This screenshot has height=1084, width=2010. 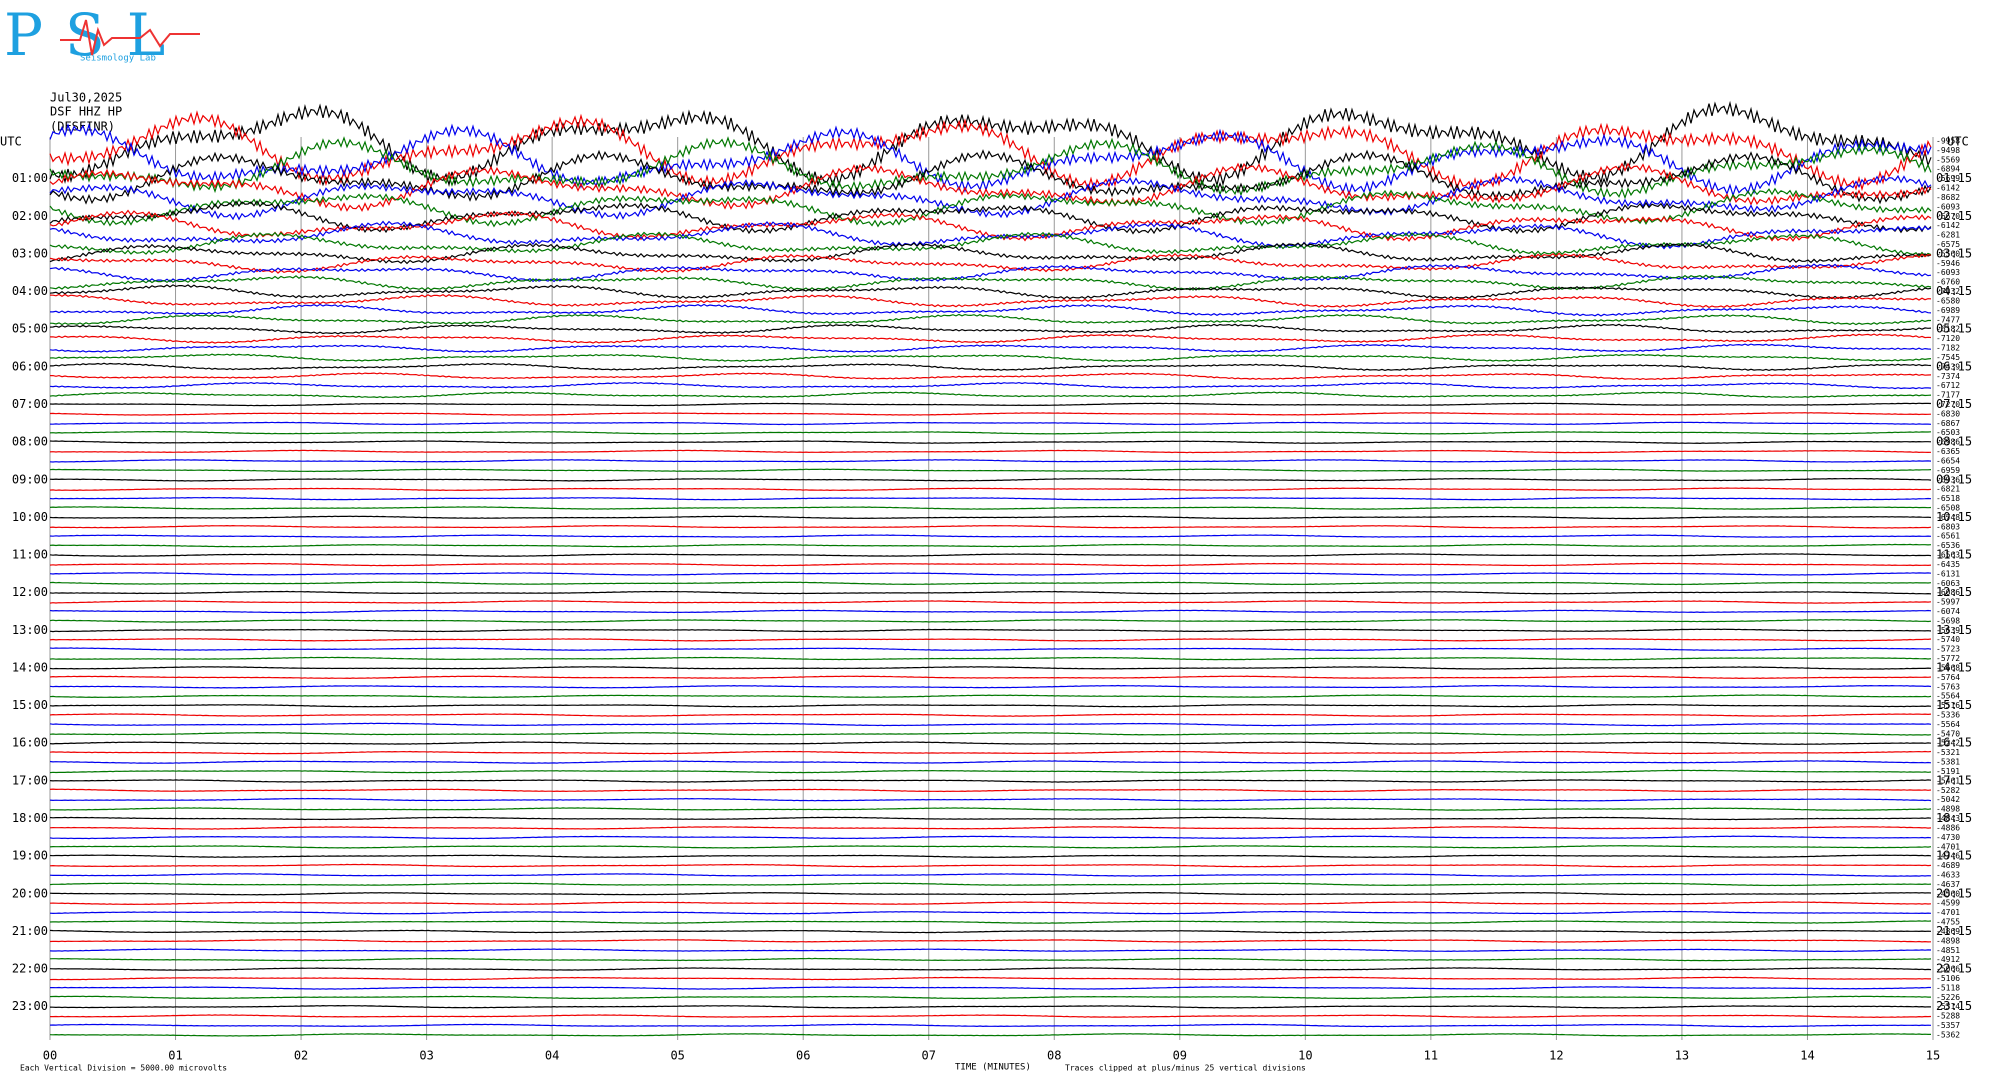 What do you see at coordinates (1948, 583) in the screenshot?
I see `offset-label: -6063` at bounding box center [1948, 583].